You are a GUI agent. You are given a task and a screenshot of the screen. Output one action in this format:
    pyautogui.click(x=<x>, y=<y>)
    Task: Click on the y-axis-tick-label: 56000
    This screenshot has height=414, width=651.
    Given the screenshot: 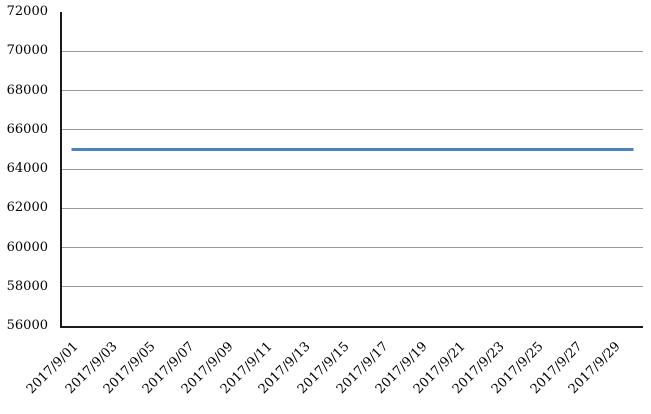 What is the action you would take?
    pyautogui.click(x=27, y=325)
    